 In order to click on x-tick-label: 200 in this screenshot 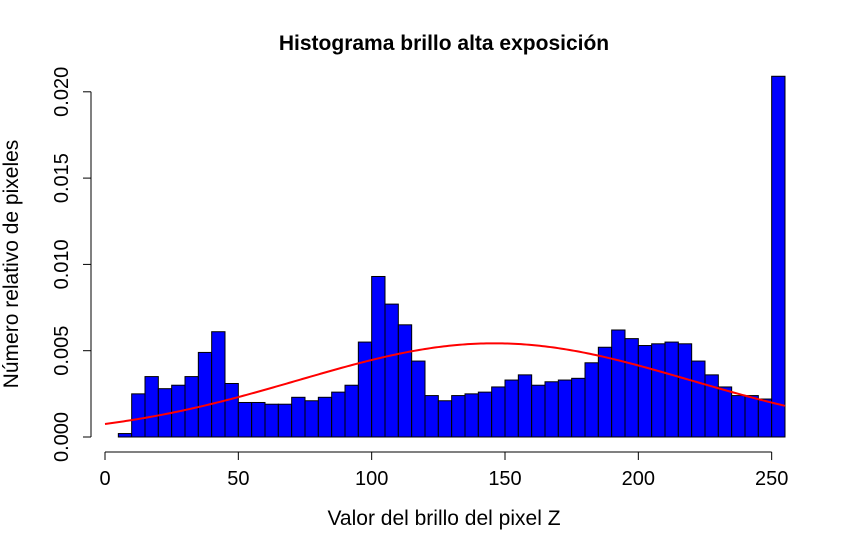, I will do `click(638, 479)`.